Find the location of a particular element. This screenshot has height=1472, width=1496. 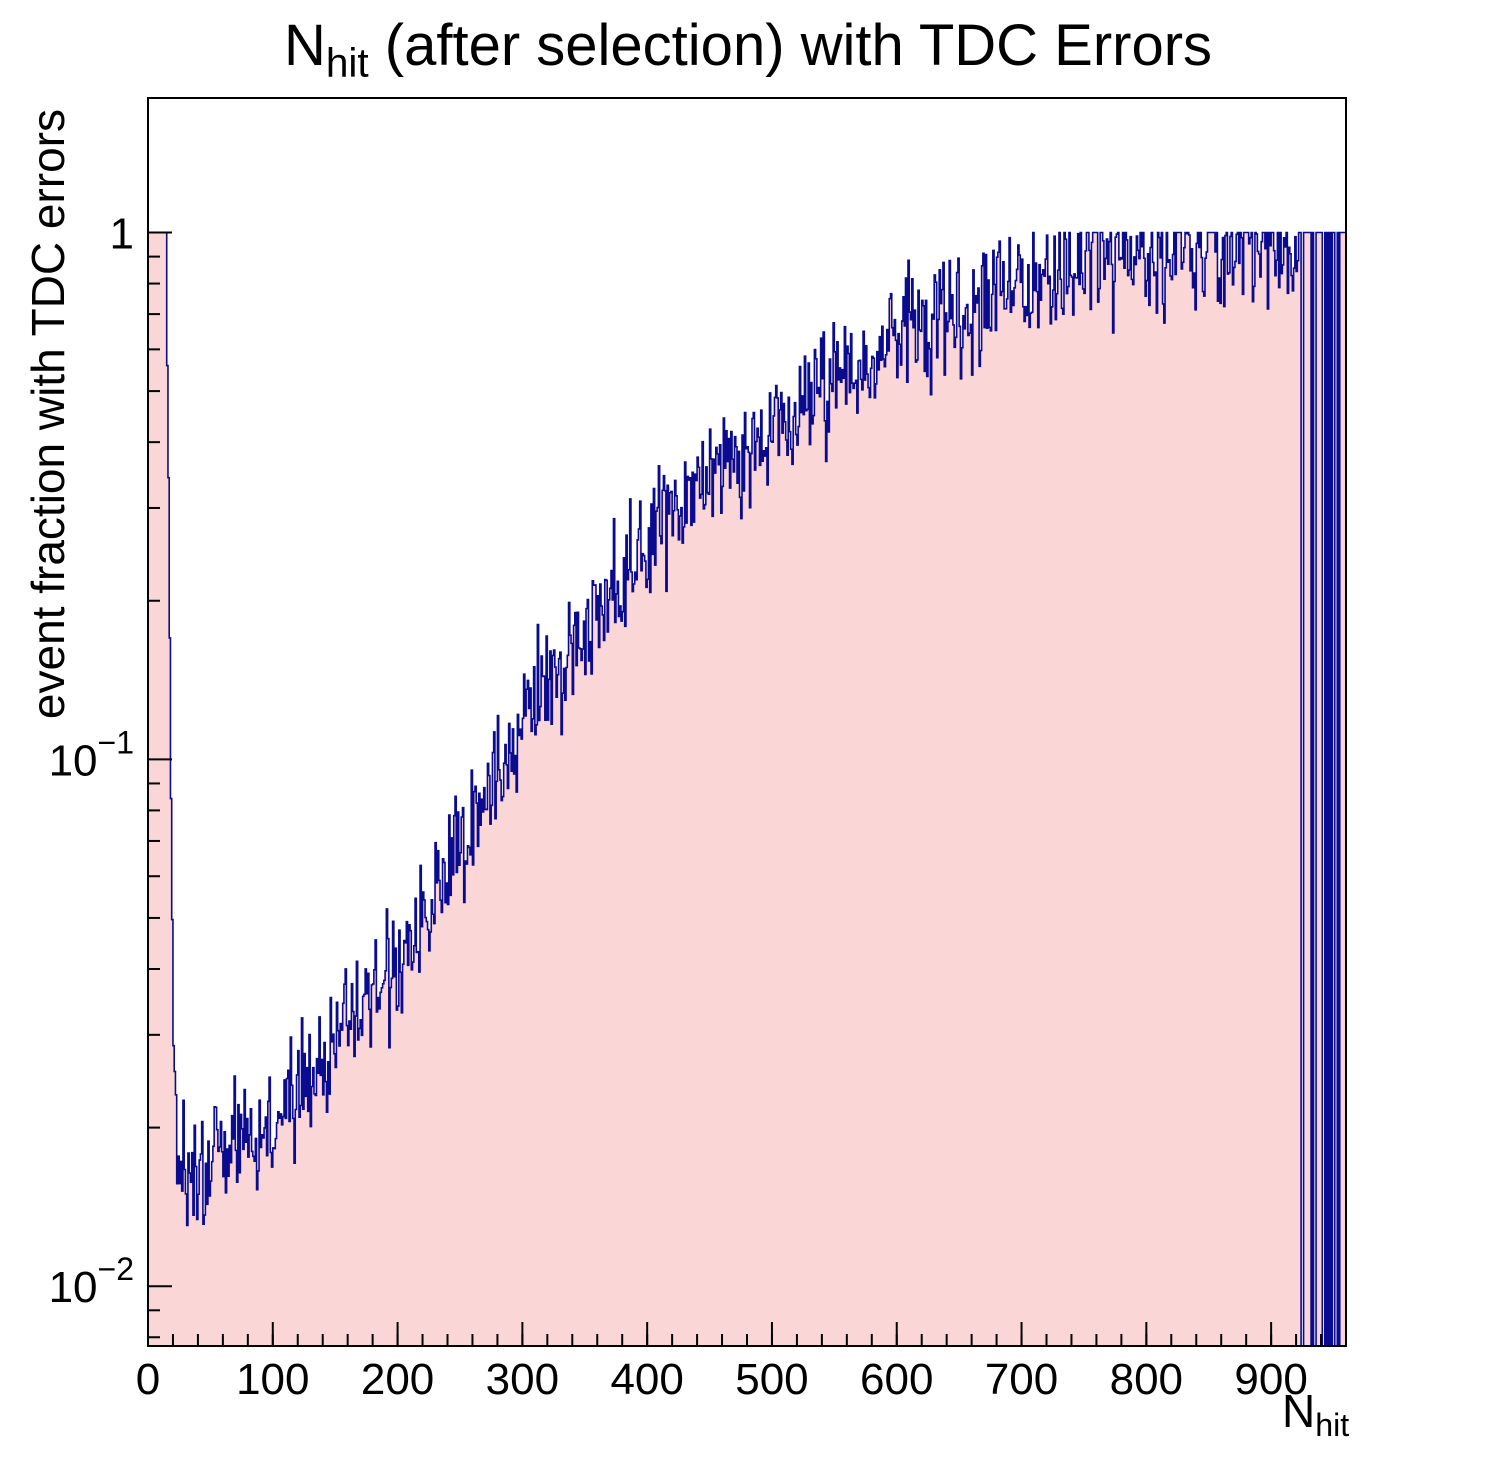

x-axis-title-subscript: hit is located at coordinates (1332, 1425).